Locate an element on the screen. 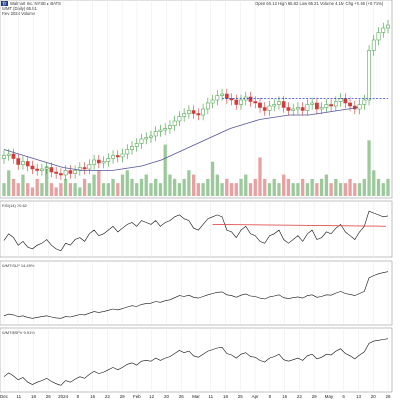 The width and height of the screenshot is (400, 400). x-tick-label: 28 is located at coordinates (388, 396).